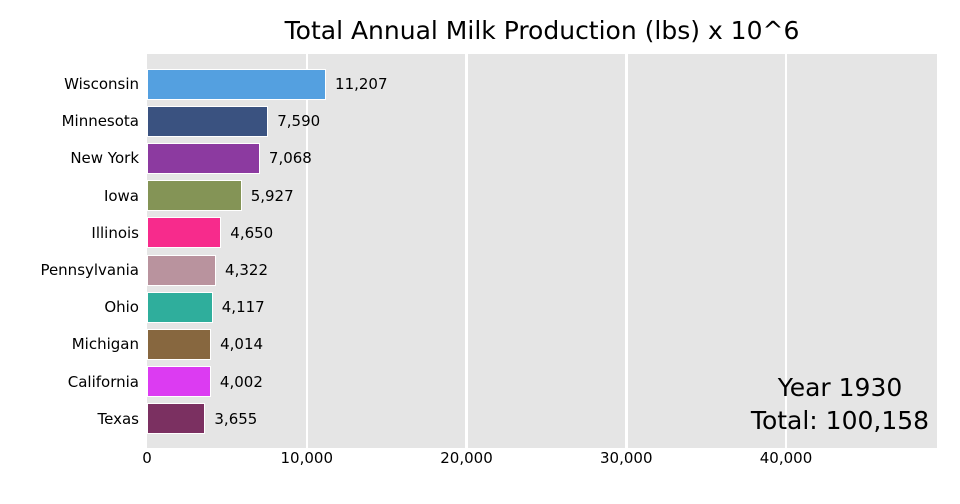  What do you see at coordinates (180, 307) in the screenshot?
I see `bar-ohio` at bounding box center [180, 307].